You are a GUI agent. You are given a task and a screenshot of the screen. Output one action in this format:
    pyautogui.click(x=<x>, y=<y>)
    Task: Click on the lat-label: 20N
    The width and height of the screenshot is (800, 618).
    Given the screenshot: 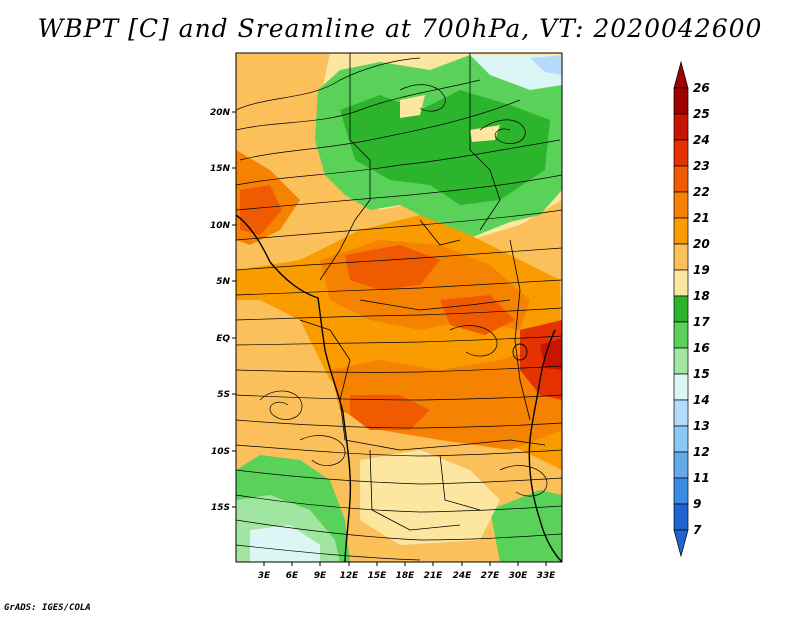 What is the action you would take?
    pyautogui.click(x=220, y=113)
    